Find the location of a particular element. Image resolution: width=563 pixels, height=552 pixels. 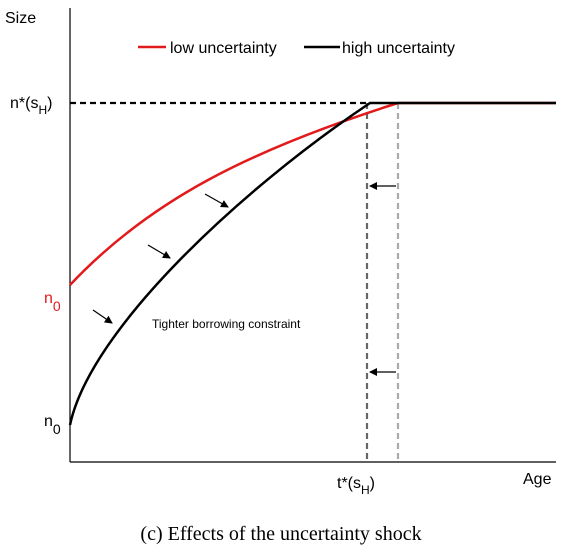

n-star-close: ) is located at coordinates (49, 103).